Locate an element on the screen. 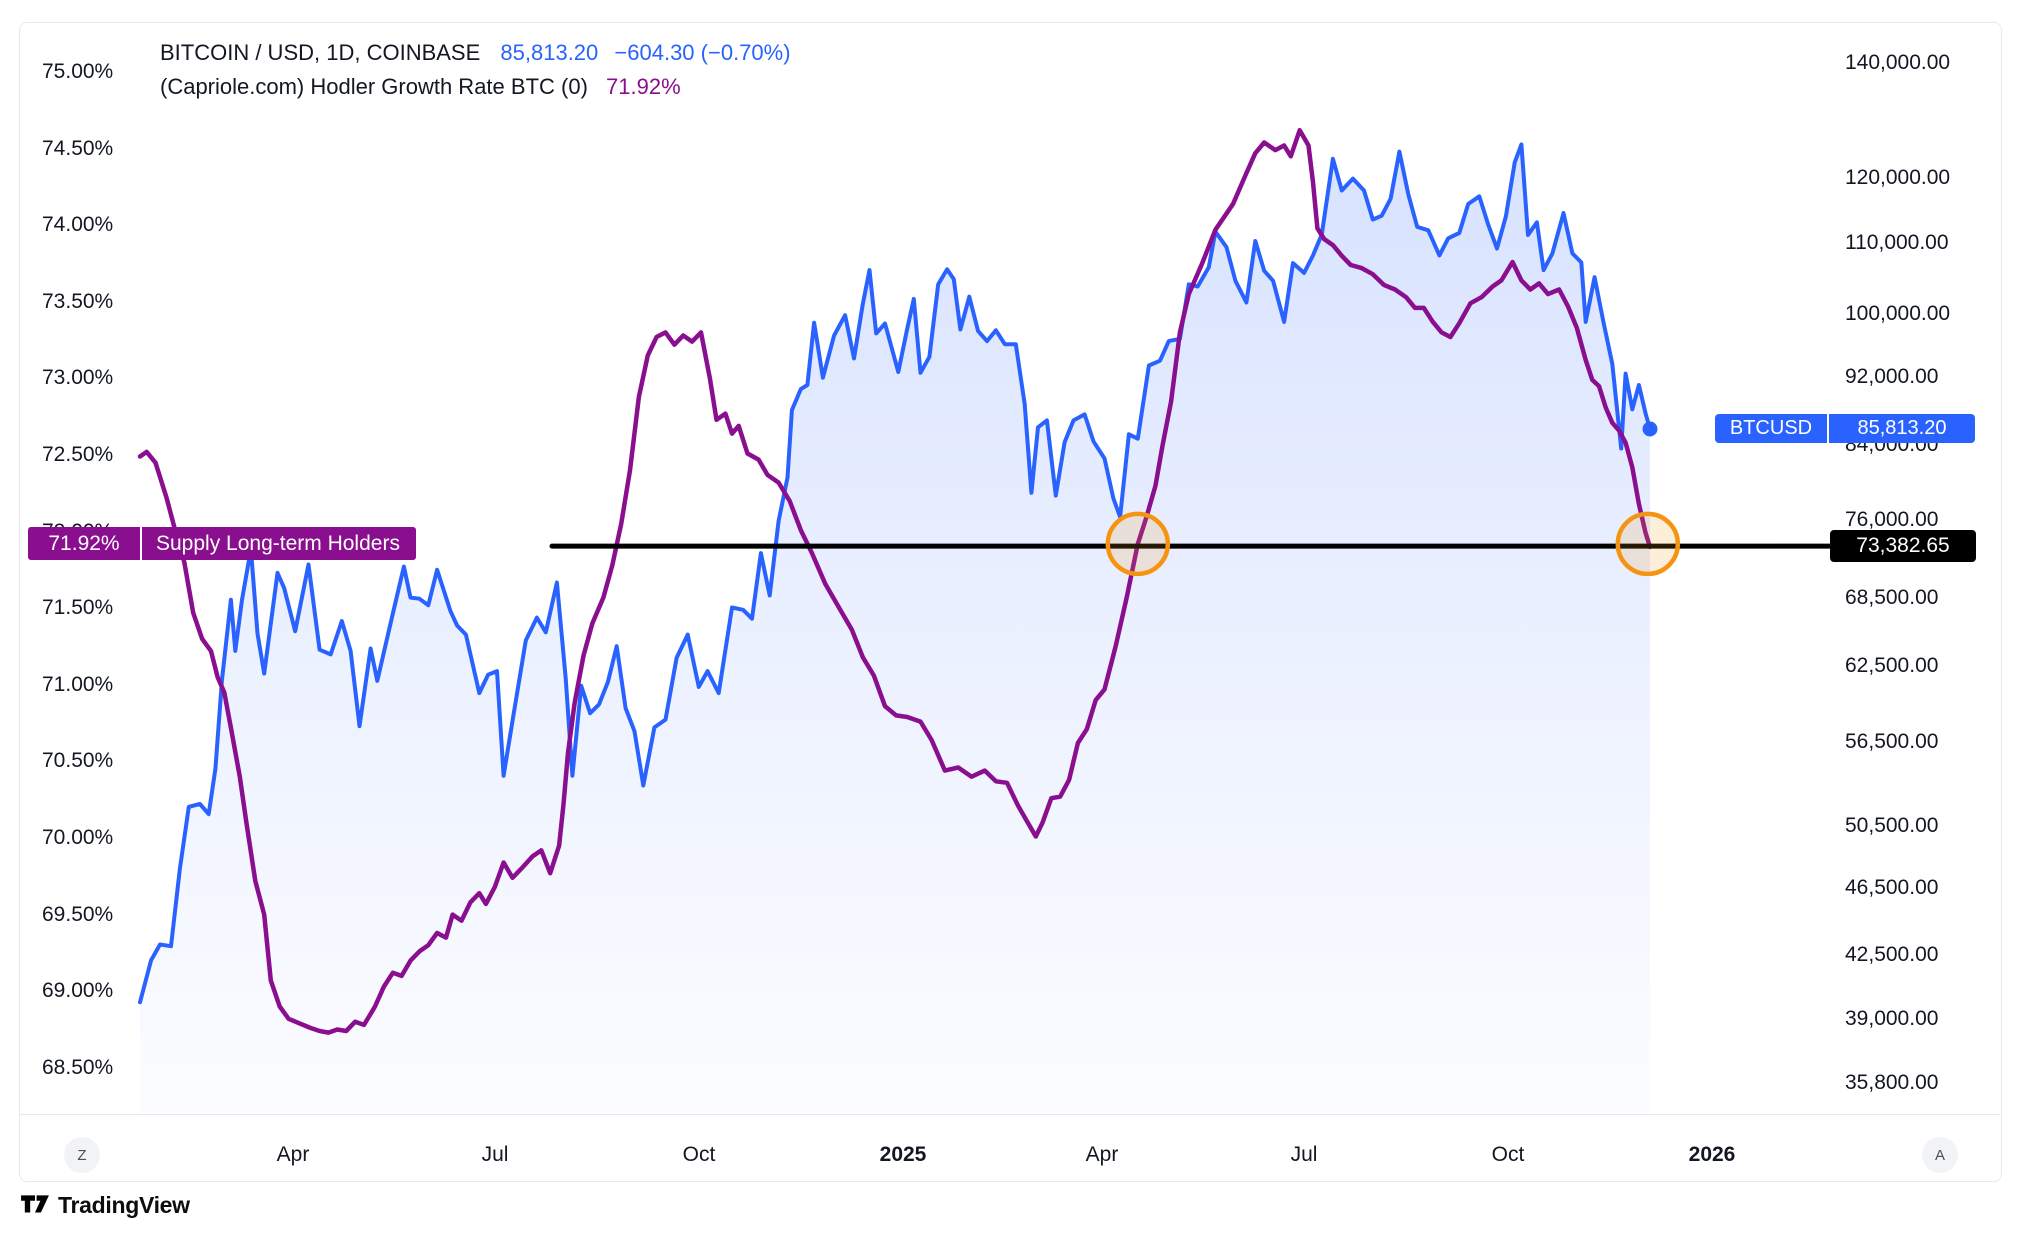 The height and width of the screenshot is (1252, 2020). right-axis-tick: 100,000.00 is located at coordinates (1898, 313).